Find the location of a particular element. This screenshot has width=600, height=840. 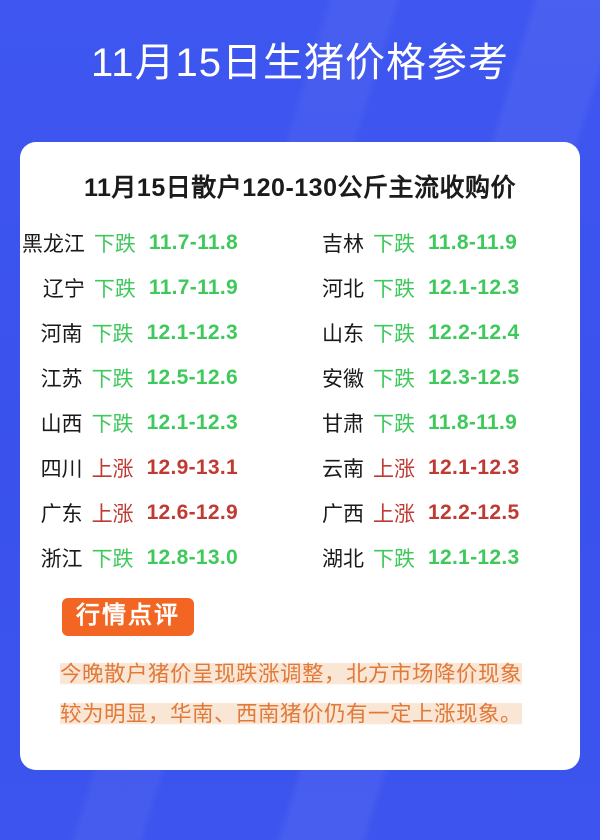

price-row: 广西 上涨 12.2-12.5 is located at coordinates (440, 512).